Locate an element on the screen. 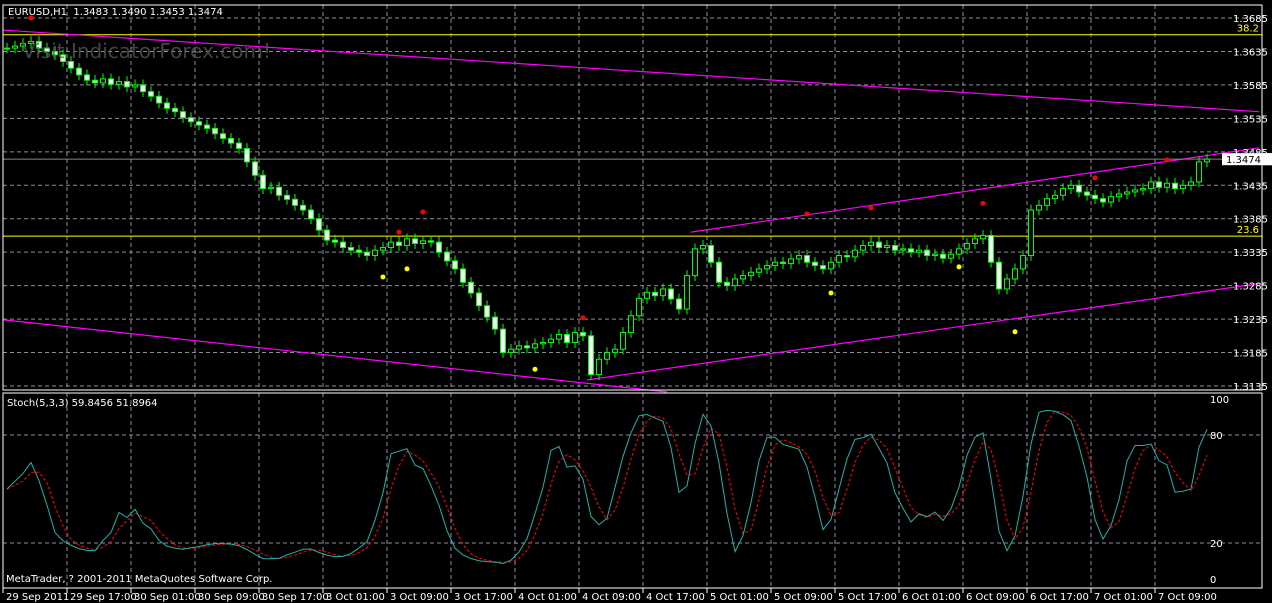 The width and height of the screenshot is (1272, 603). time-tick-label: 4 Oct 09:00 is located at coordinates (611, 597).